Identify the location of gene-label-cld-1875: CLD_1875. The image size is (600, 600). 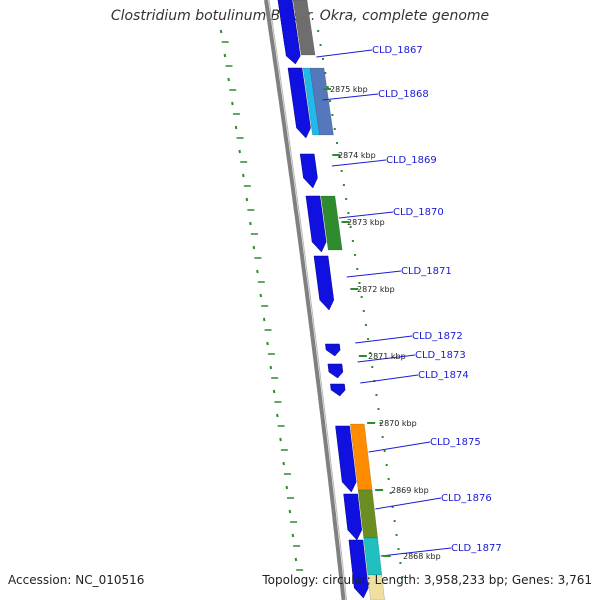
(455, 442).